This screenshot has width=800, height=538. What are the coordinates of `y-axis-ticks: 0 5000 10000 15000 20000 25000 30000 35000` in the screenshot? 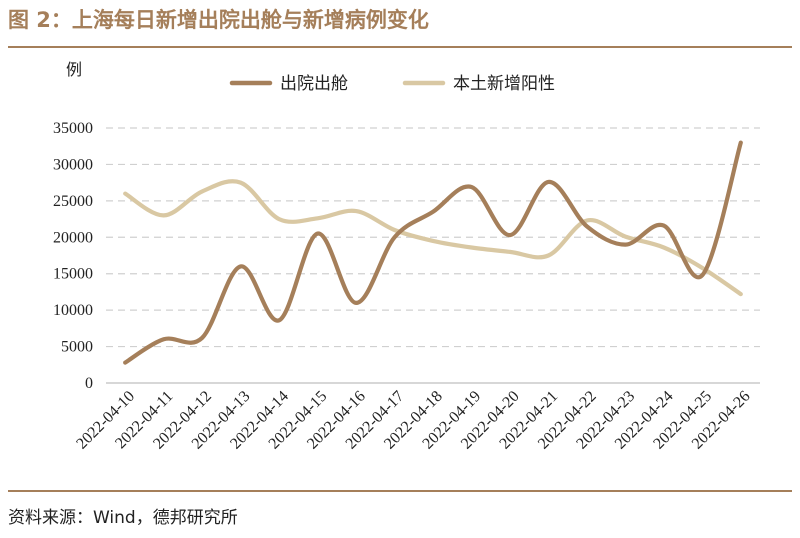 It's located at (73, 256).